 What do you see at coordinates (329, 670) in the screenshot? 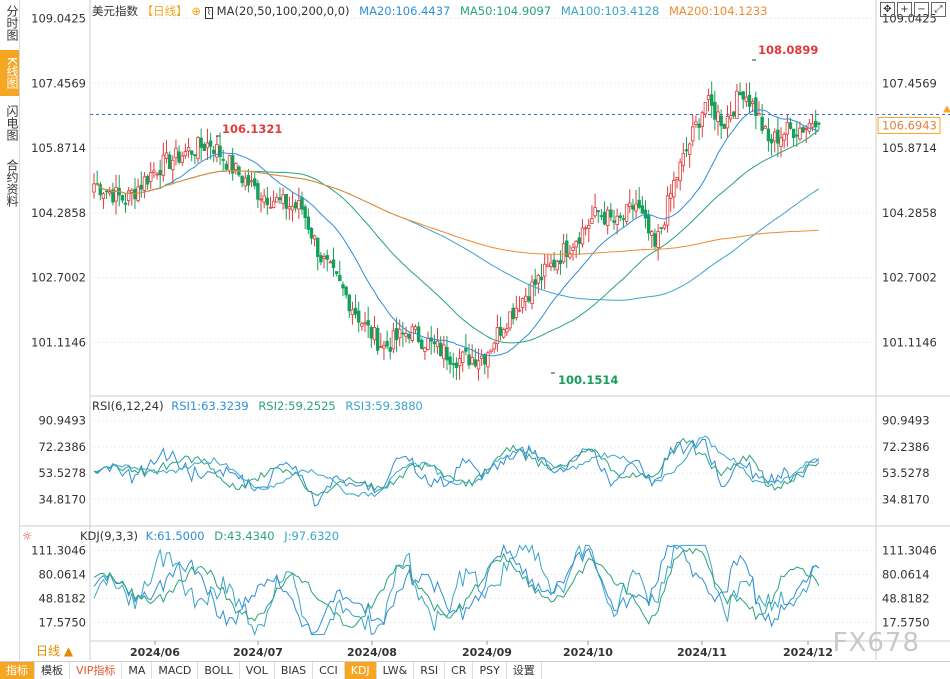
I see `bottom-tab-cci: CCI` at bounding box center [329, 670].